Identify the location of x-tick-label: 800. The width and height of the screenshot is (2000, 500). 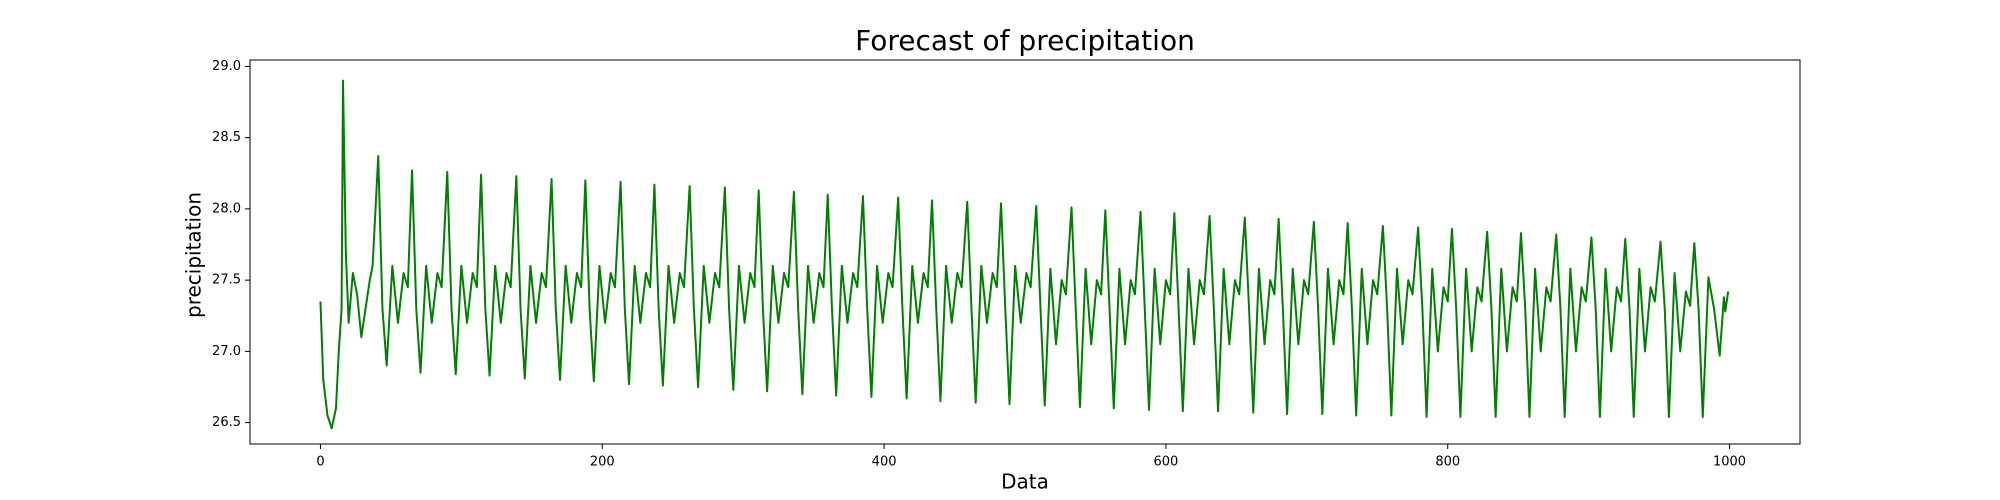
(1447, 462).